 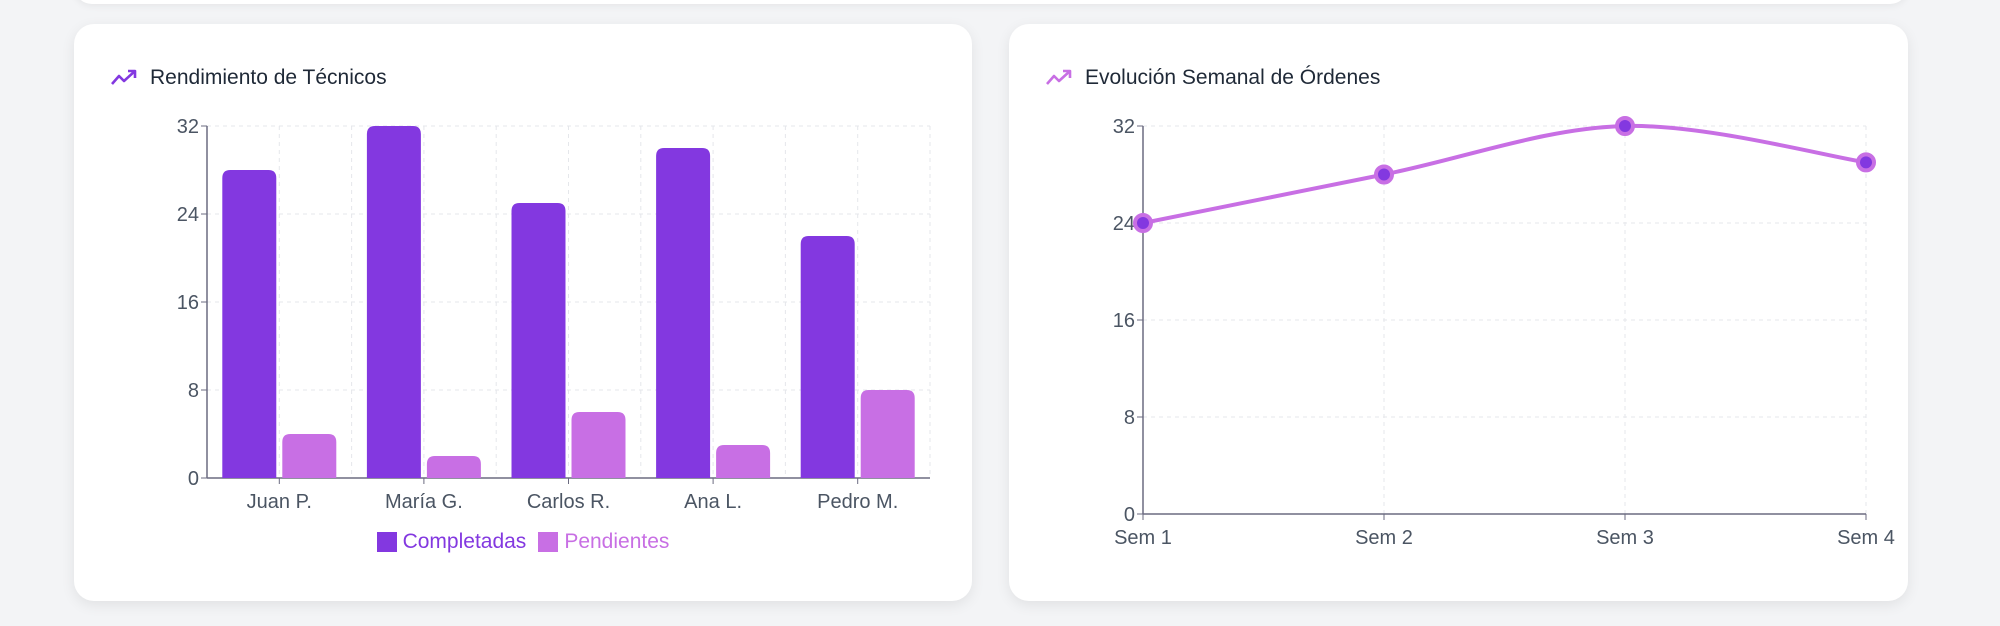 What do you see at coordinates (279, 502) in the screenshot?
I see `x-tick-label: Juan P.` at bounding box center [279, 502].